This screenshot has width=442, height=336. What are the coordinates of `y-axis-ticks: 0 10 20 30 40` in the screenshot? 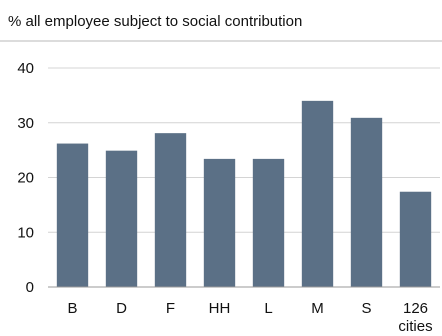 It's located at (25, 178).